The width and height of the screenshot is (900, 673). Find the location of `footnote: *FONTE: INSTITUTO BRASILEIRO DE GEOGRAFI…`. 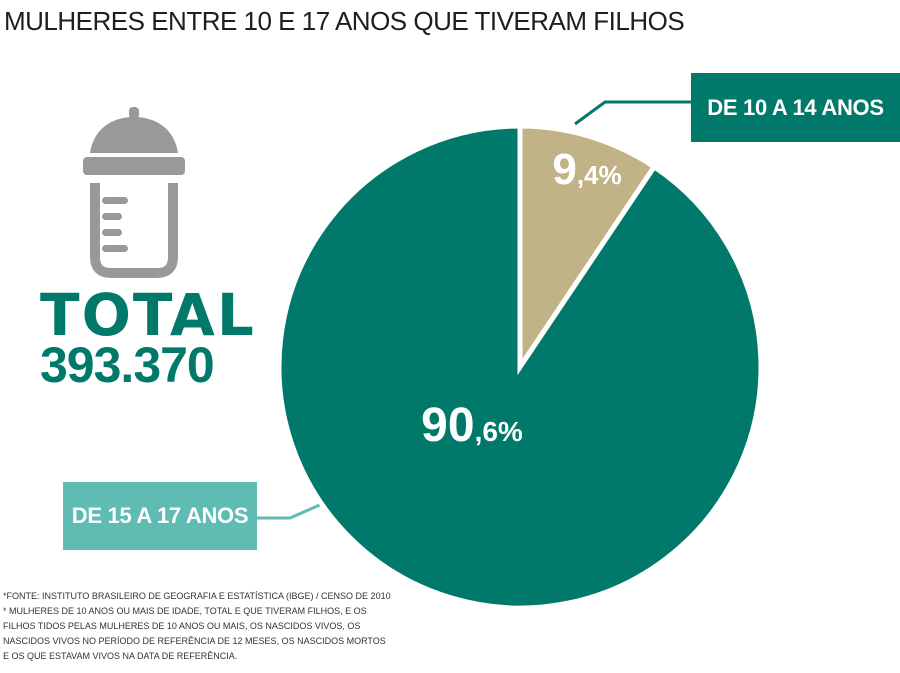

footnote: *FONTE: INSTITUTO BRASILEIRO DE GEOGRAFI… is located at coordinates (197, 626).